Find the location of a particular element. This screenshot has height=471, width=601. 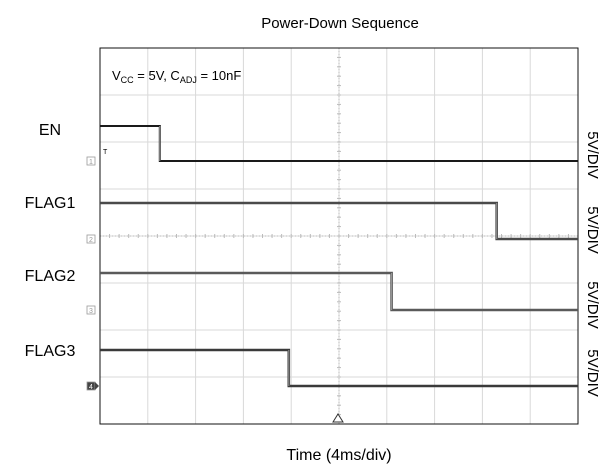

scale-label-en: 5V/DIV is located at coordinates (592, 155).